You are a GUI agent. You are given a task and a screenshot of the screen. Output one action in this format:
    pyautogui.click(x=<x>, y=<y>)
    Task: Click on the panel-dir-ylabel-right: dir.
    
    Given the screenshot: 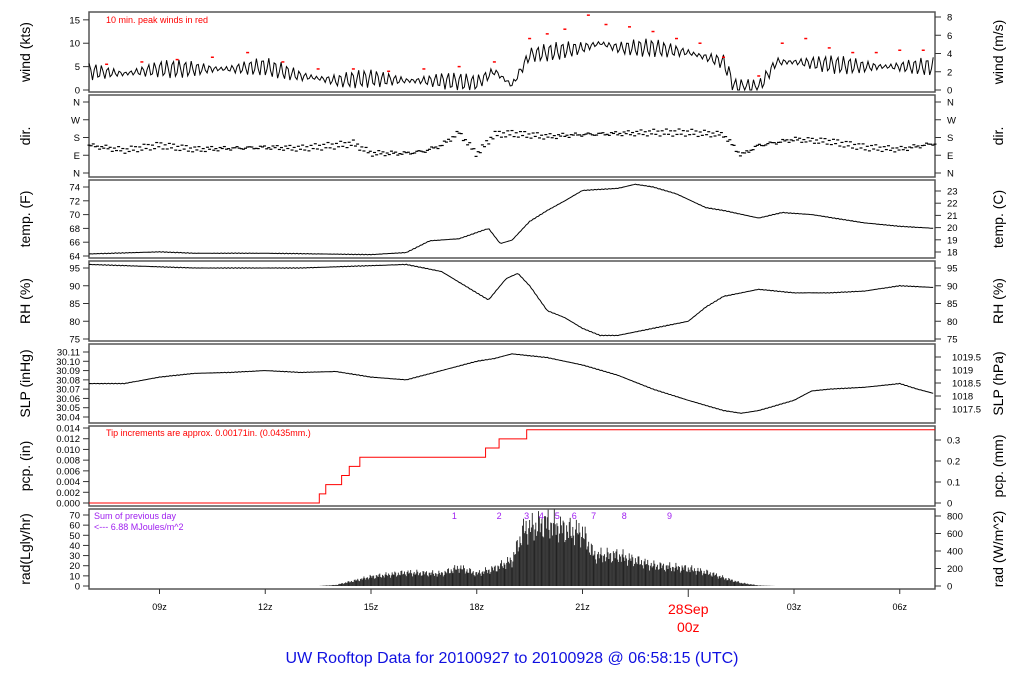 What is the action you would take?
    pyautogui.click(x=998, y=136)
    